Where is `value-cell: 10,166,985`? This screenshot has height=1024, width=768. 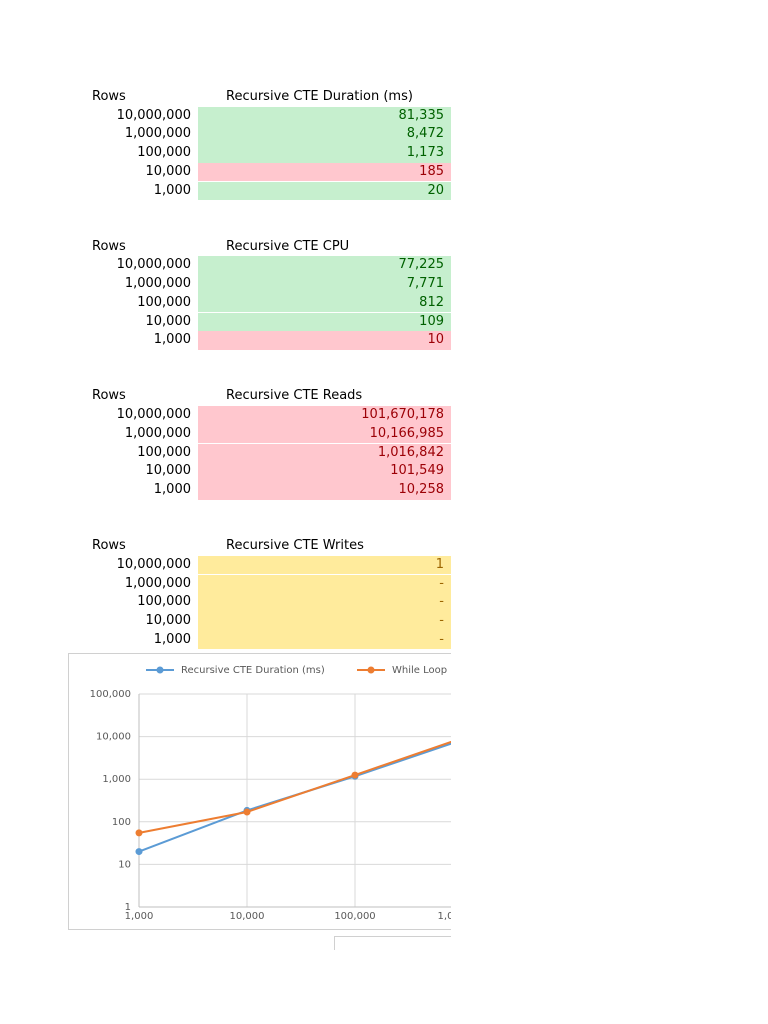 value-cell: 10,166,985 is located at coordinates (324, 434).